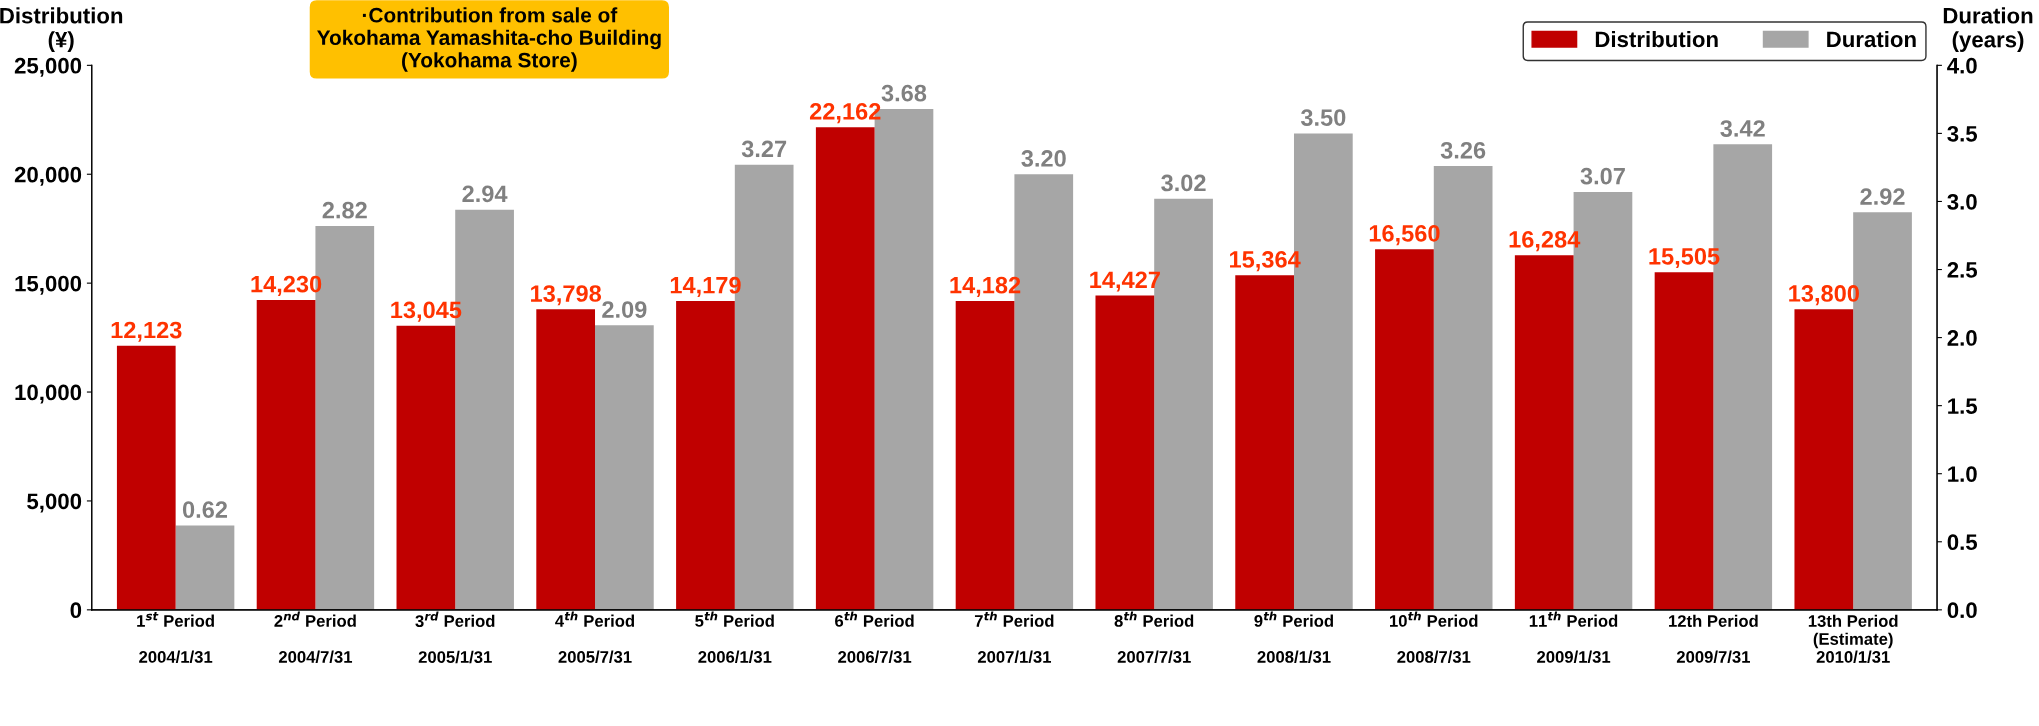  I want to click on data-label: 2.82, so click(344, 210).